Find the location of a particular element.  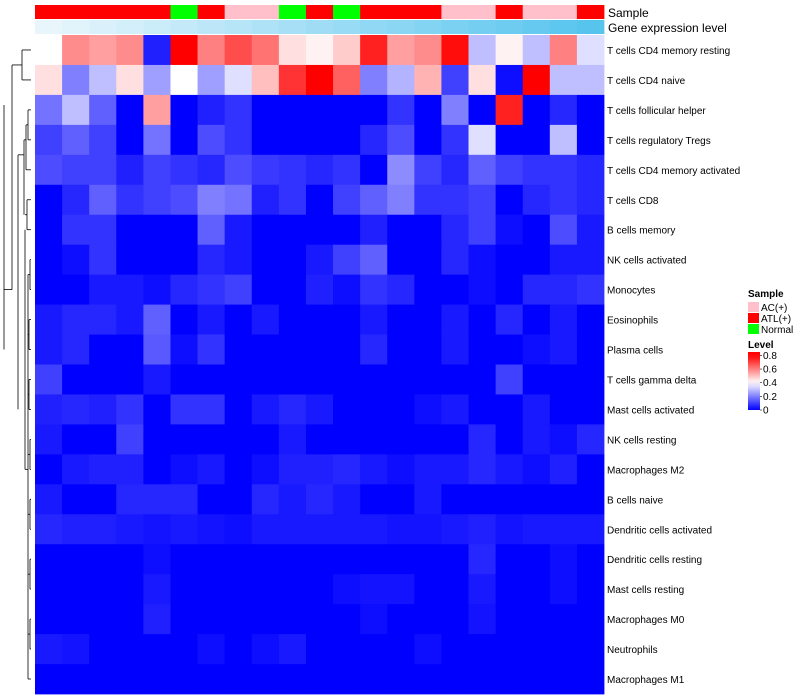

row-label: Mast cells activated is located at coordinates (650, 410).